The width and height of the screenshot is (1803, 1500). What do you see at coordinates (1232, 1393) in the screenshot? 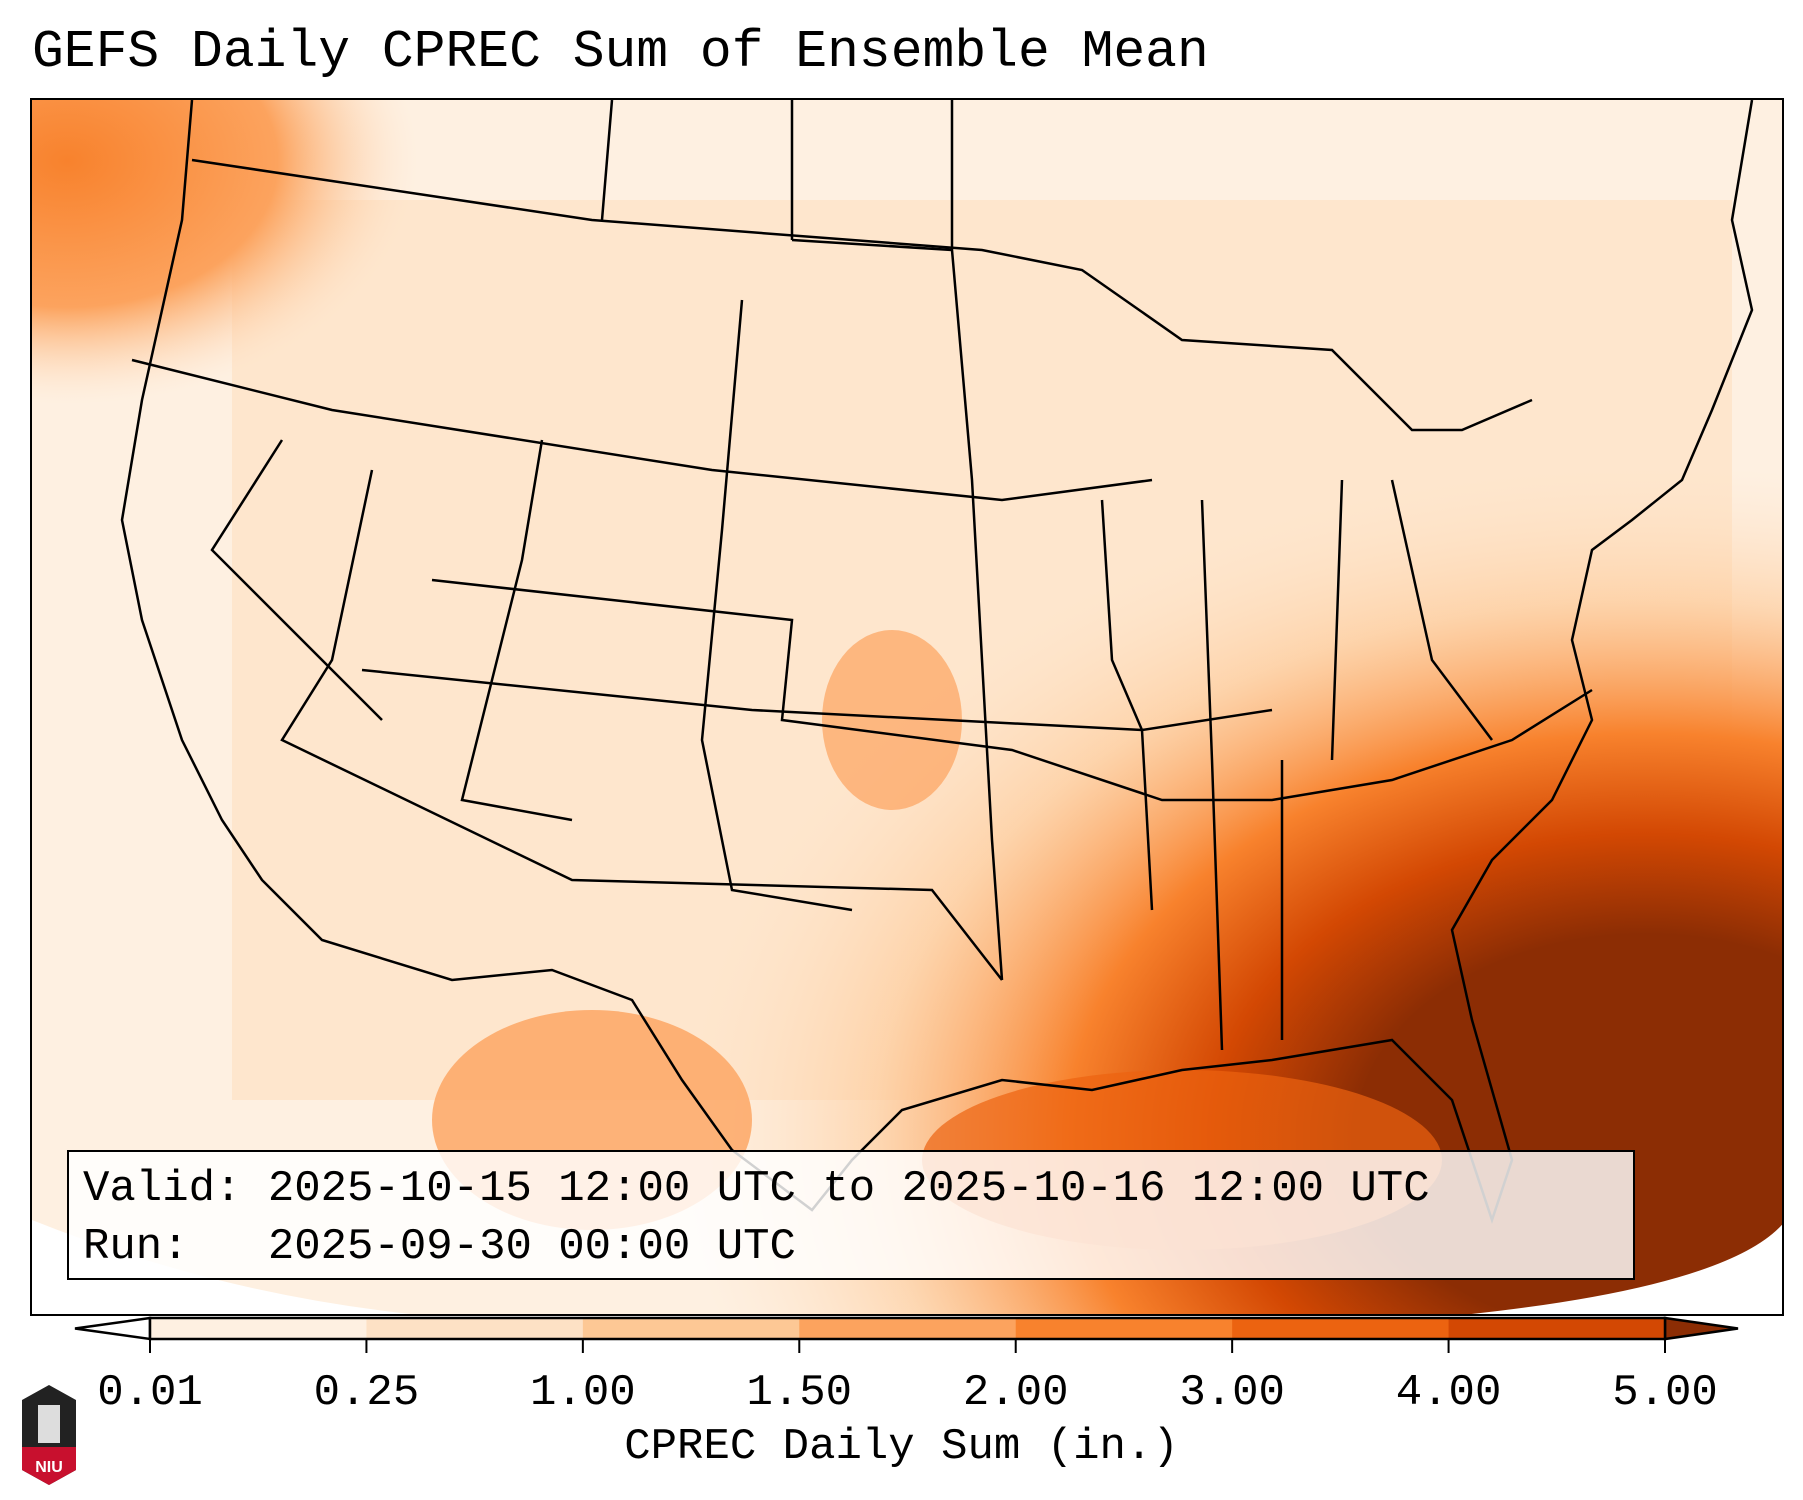
I see `colorbar-tick-label: 3.00` at bounding box center [1232, 1393].